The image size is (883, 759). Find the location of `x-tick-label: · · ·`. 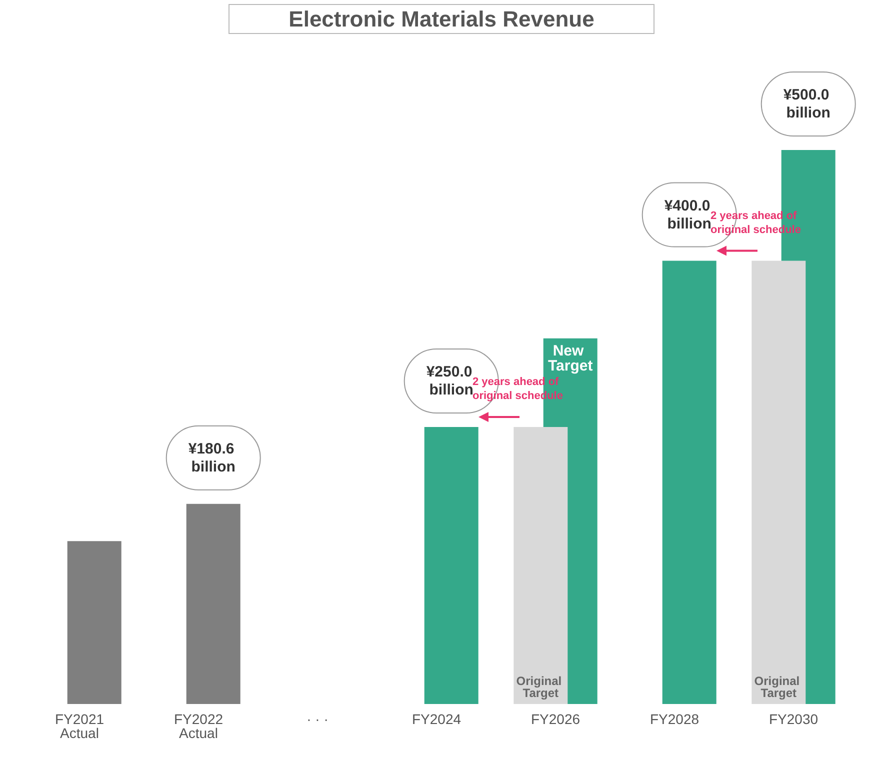

x-tick-label: · · · is located at coordinates (317, 719).